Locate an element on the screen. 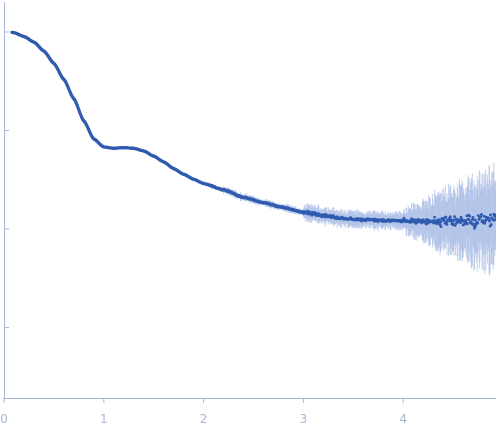  x-tick-label: 2 is located at coordinates (204, 419).